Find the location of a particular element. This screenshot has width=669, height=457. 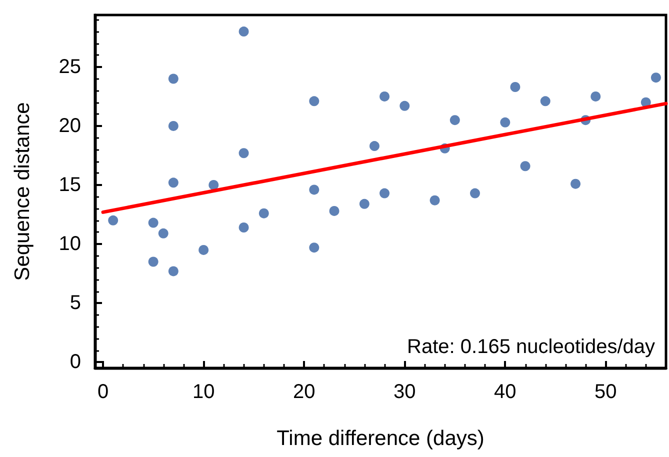

x-tick-label: 30 is located at coordinates (405, 392).